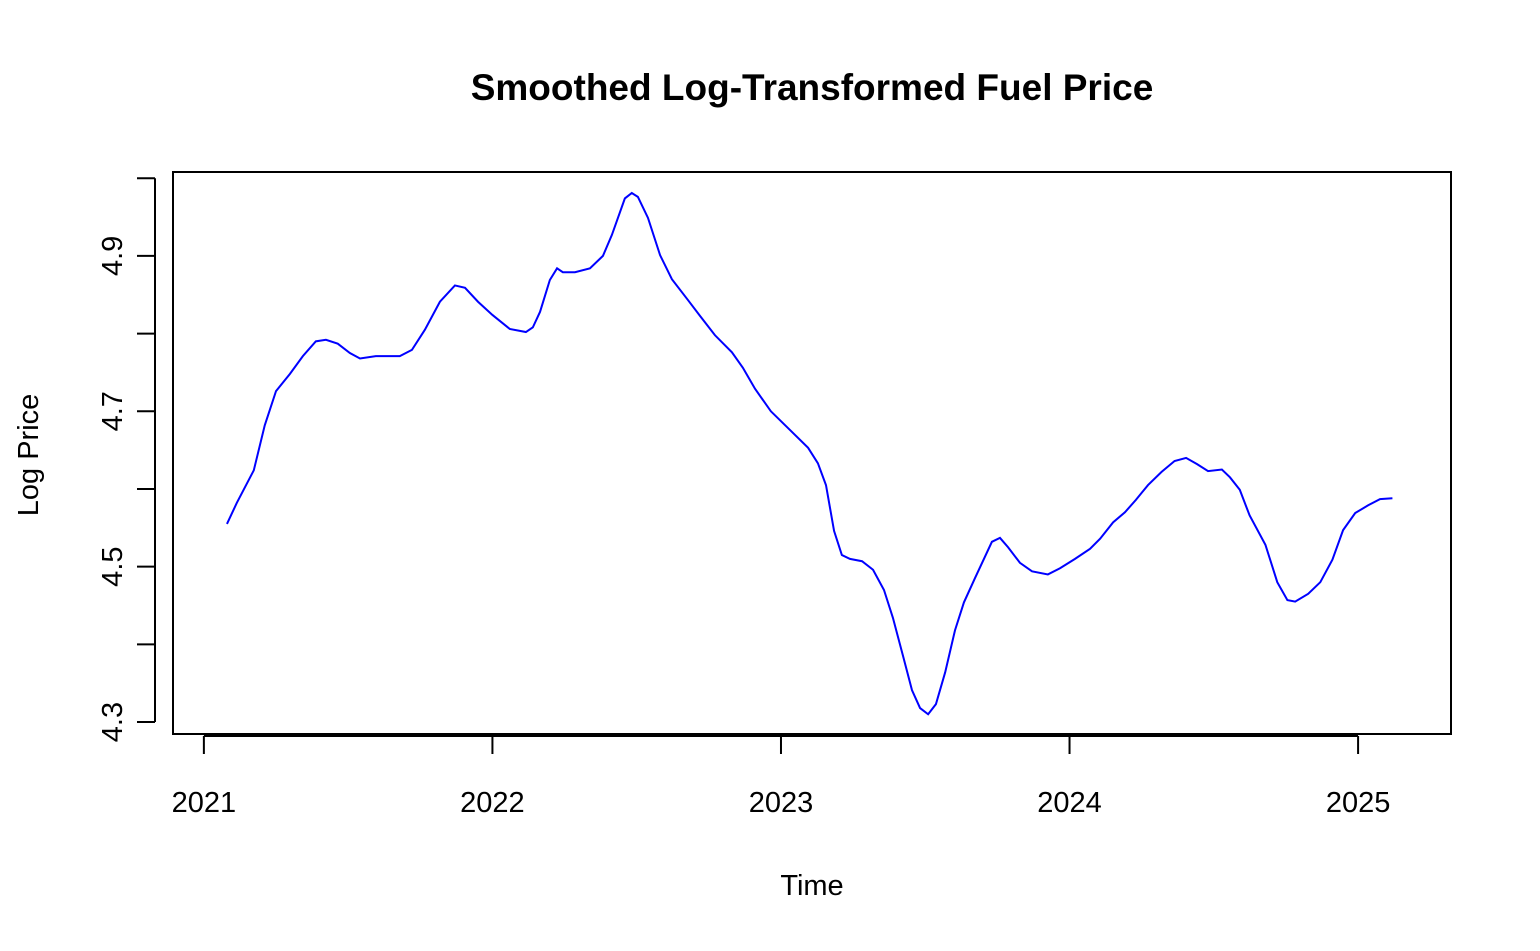 This screenshot has width=1540, height=951. What do you see at coordinates (113, 256) in the screenshot?
I see `y-tick-label: 4.9` at bounding box center [113, 256].